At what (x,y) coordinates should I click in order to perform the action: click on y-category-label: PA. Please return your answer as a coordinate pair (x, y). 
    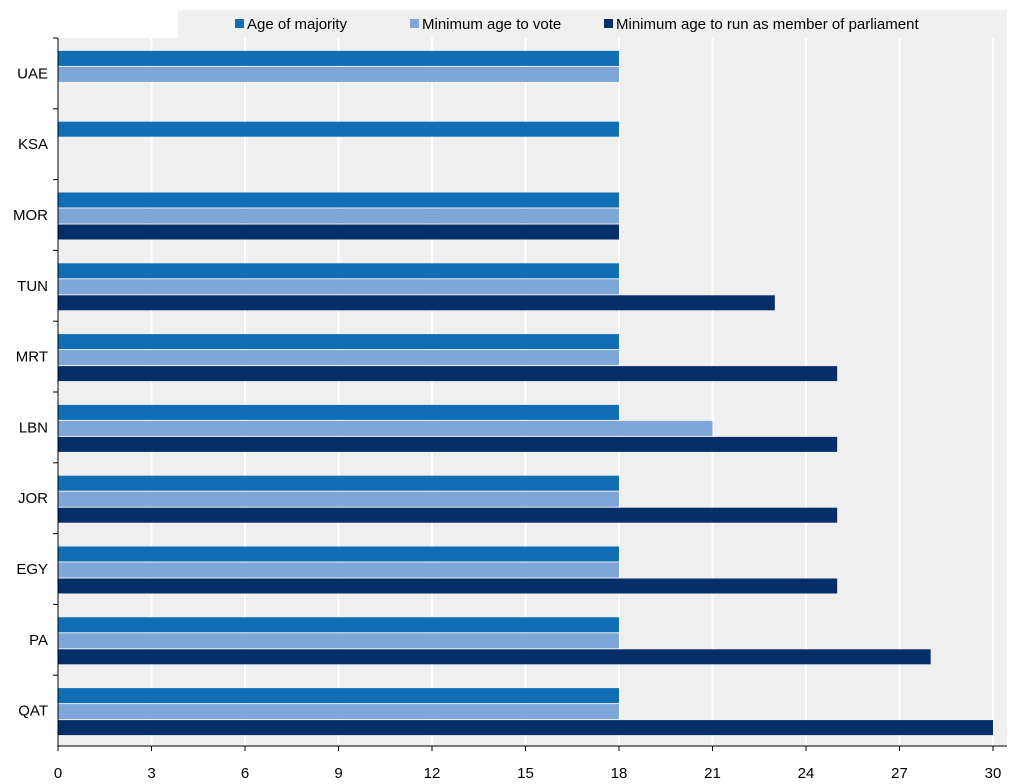
    Looking at the image, I should click on (38, 640).